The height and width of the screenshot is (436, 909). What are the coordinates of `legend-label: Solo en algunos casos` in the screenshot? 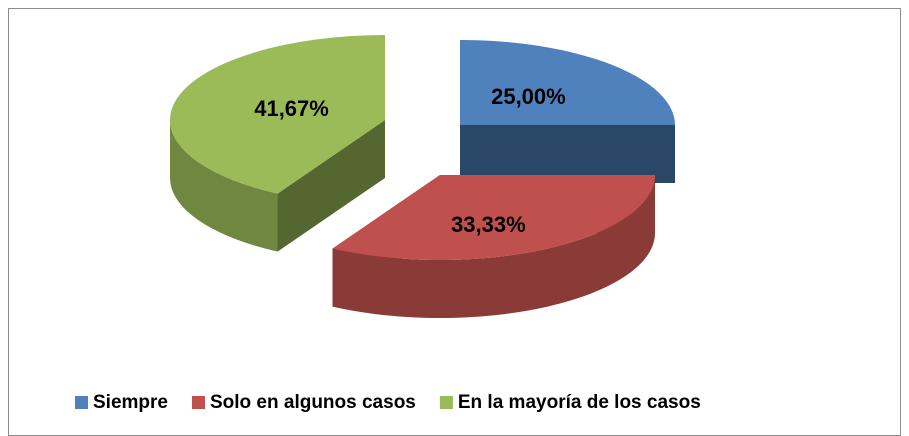 It's located at (313, 402).